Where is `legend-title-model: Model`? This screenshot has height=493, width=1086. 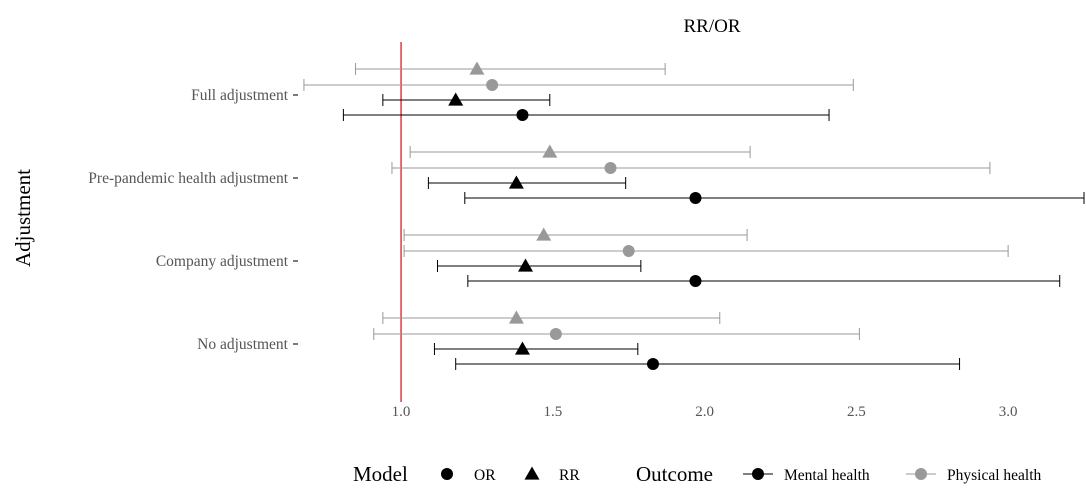
legend-title-model: Model is located at coordinates (380, 474).